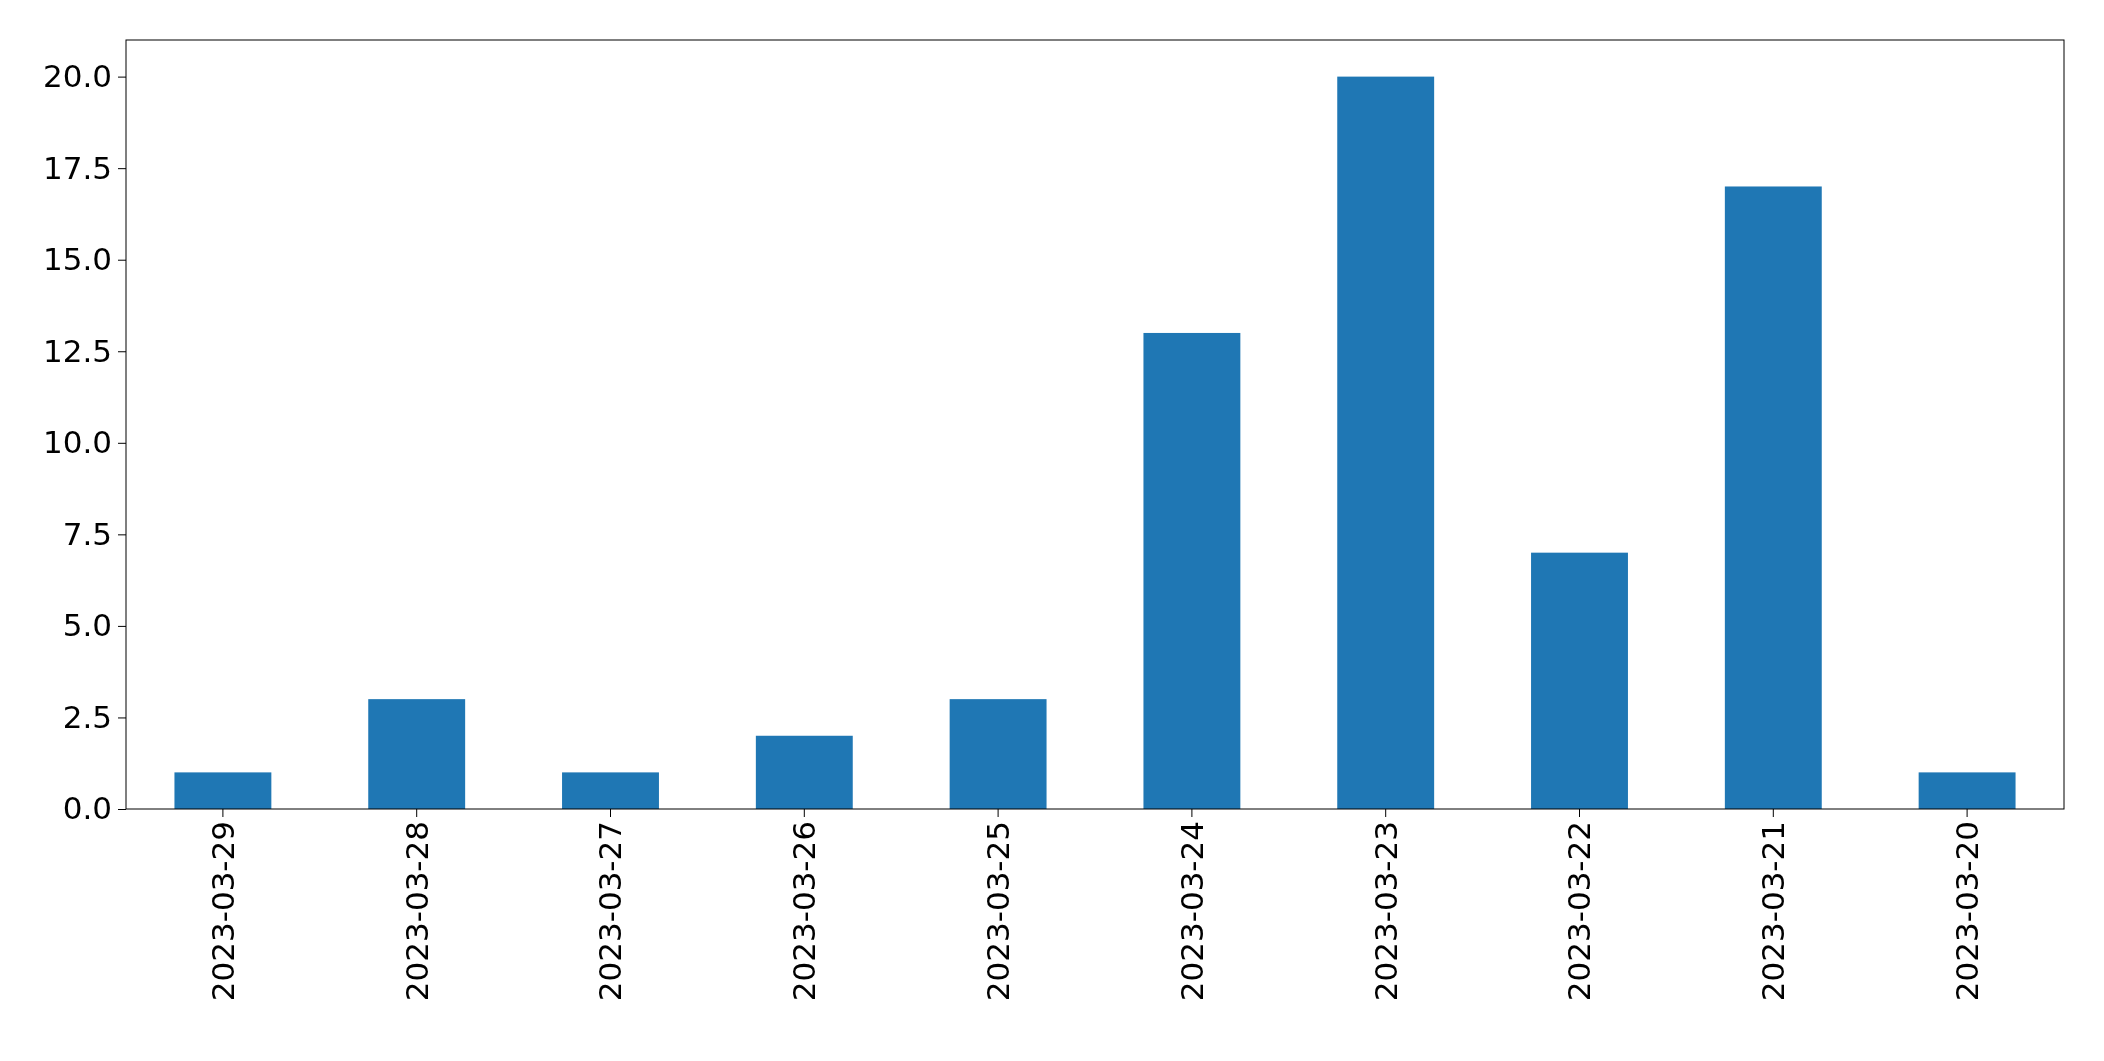 This screenshot has width=2104, height=1061. What do you see at coordinates (222, 911) in the screenshot?
I see `x-tick-label: 2023-03-29` at bounding box center [222, 911].